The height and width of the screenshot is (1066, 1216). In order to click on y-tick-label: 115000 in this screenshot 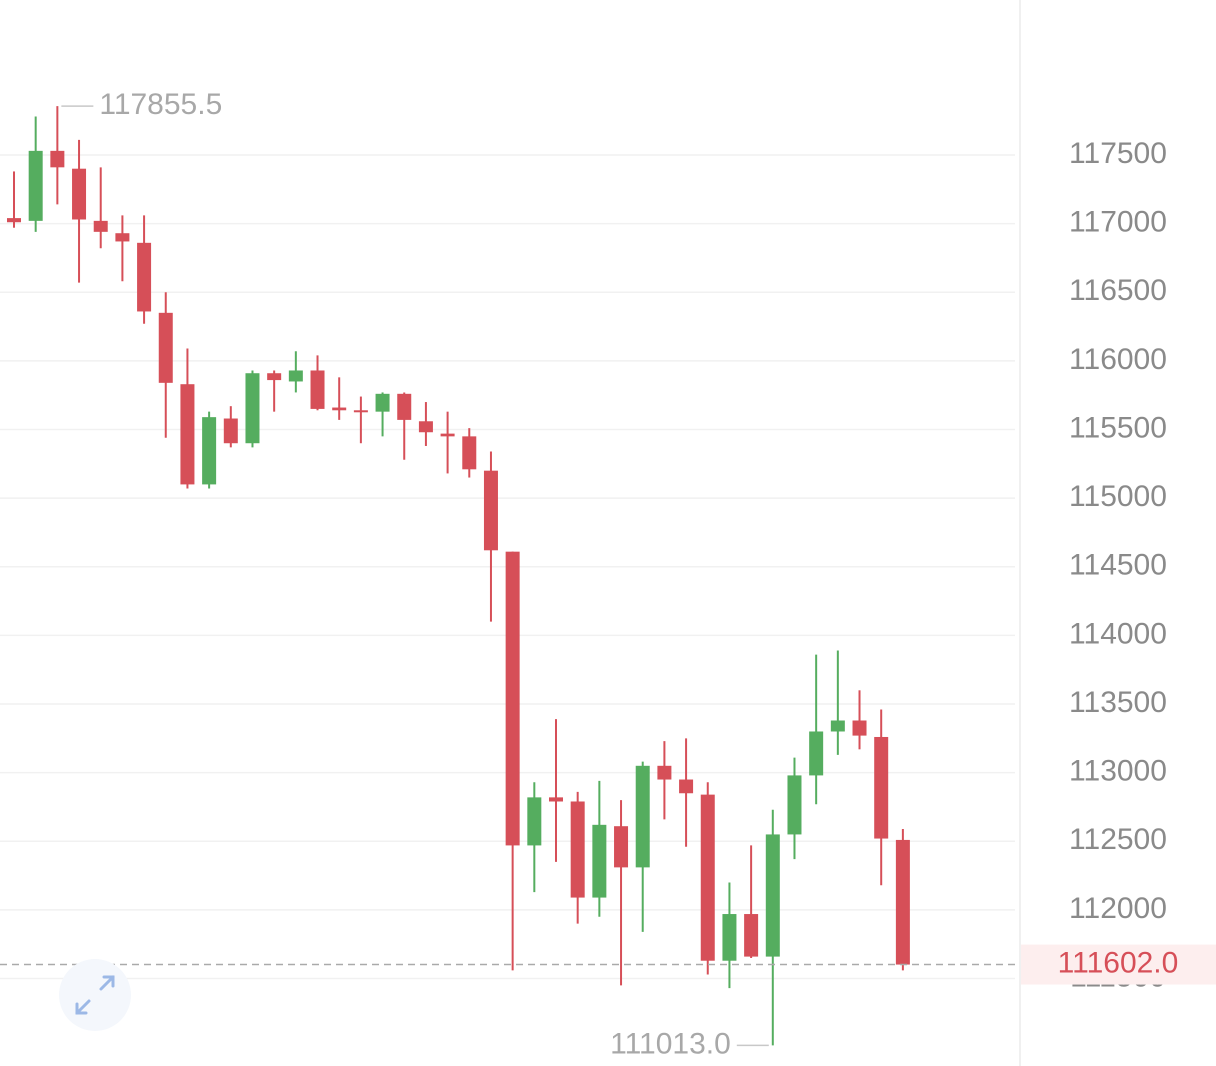, I will do `click(1118, 496)`.